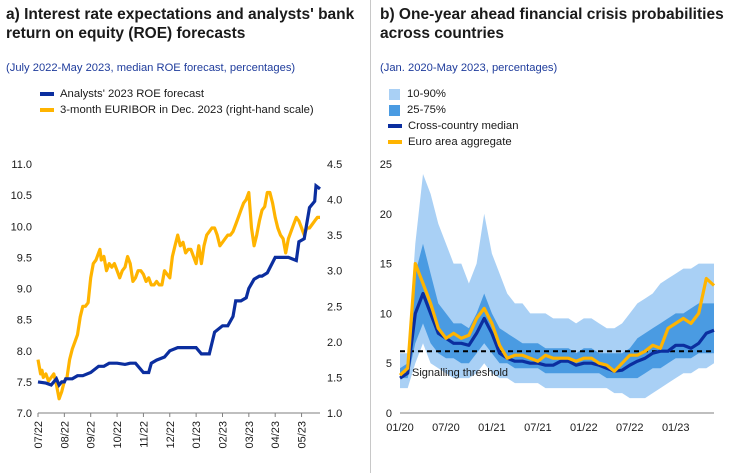 The width and height of the screenshot is (744, 473). Describe the element at coordinates (334, 307) in the screenshot. I see `y-right-tick-label: 2.5` at that location.